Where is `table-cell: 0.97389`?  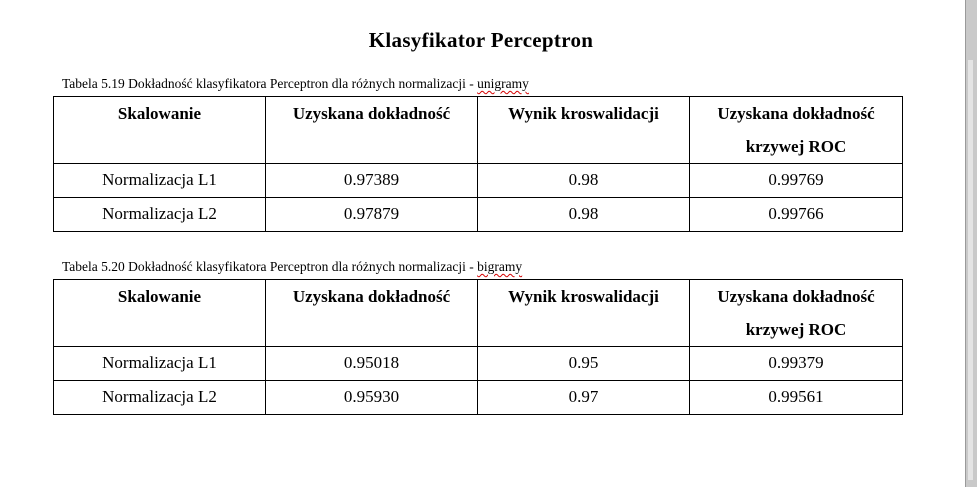 table-cell: 0.97389 is located at coordinates (371, 180).